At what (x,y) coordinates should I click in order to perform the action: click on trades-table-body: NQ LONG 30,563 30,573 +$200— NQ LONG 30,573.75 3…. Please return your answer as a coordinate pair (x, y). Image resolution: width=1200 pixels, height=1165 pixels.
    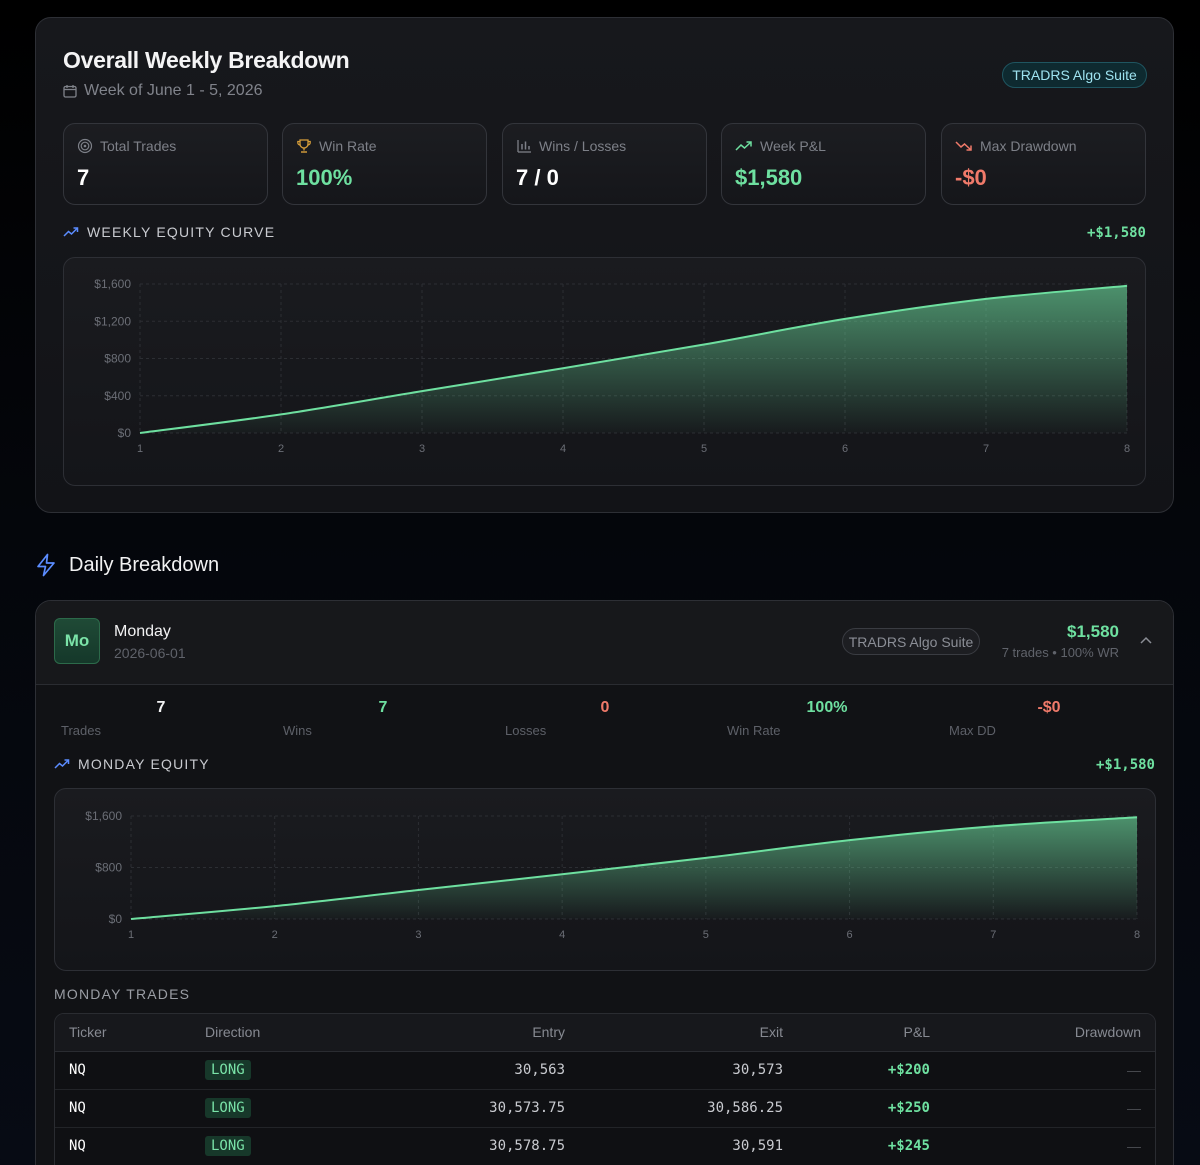
    Looking at the image, I should click on (605, 1108).